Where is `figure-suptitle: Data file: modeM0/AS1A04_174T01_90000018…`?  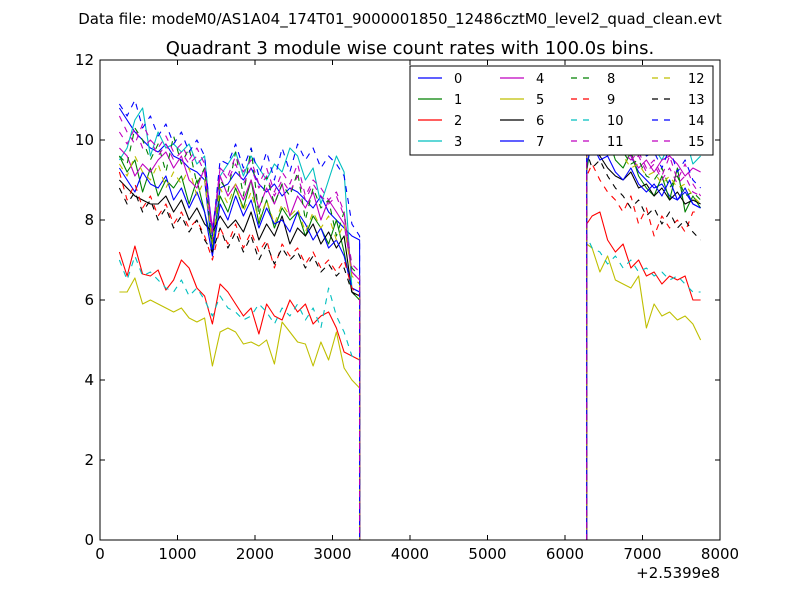 figure-suptitle: Data file: modeM0/AS1A04_174T01_90000018… is located at coordinates (400, 19).